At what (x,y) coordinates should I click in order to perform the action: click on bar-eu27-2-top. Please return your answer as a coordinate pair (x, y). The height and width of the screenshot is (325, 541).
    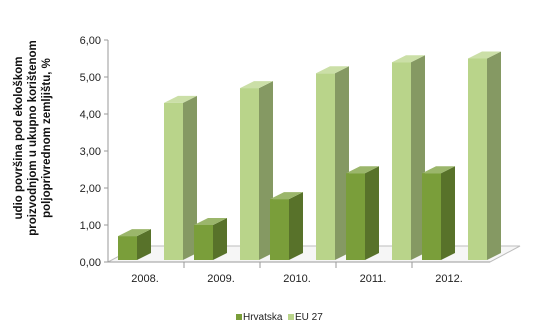
    Looking at the image, I should click on (332, 70).